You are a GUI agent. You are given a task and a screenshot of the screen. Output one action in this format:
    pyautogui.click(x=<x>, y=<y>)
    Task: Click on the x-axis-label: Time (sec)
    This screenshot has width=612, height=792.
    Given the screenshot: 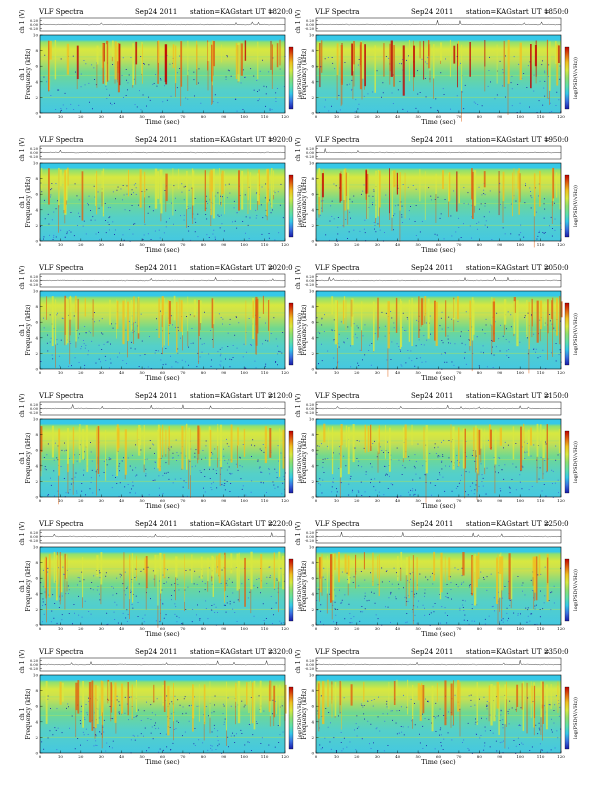 What is the action you would take?
    pyautogui.click(x=162, y=634)
    